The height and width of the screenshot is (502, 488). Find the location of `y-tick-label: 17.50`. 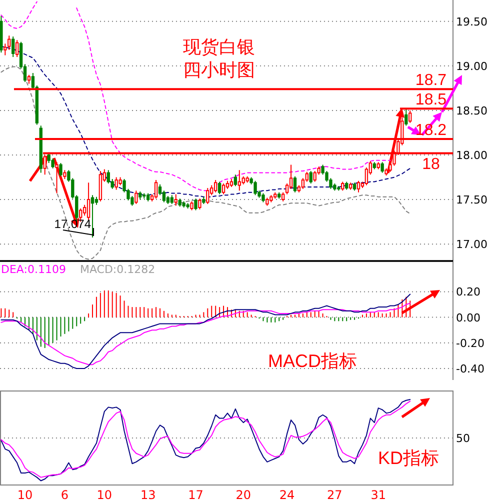

y-tick-label: 17.50 is located at coordinates (472, 200).